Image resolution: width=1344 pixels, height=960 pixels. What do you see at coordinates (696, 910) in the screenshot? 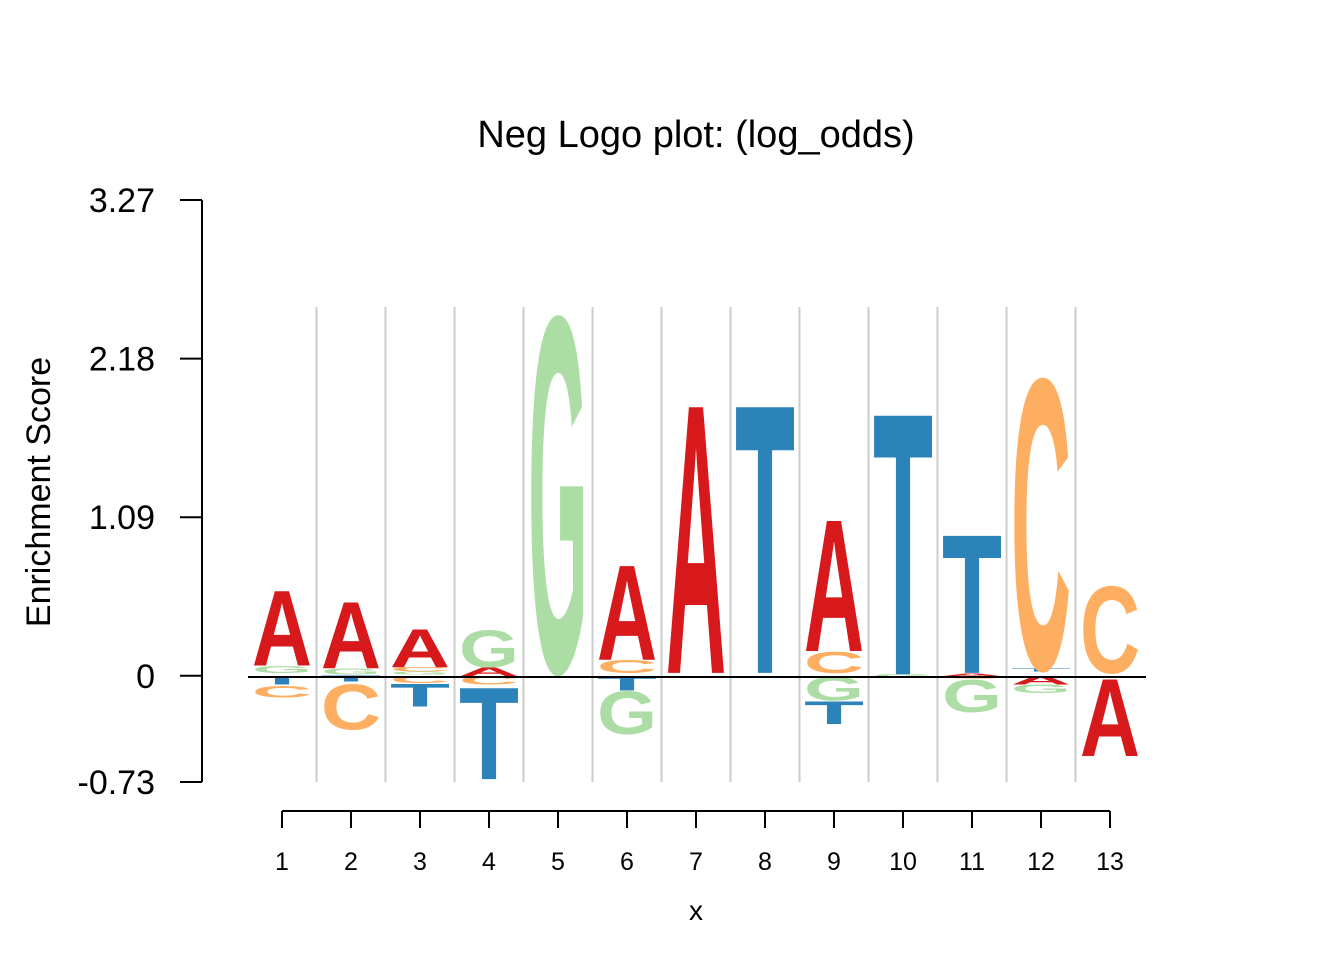
I see `x-axis-label: x` at bounding box center [696, 910].